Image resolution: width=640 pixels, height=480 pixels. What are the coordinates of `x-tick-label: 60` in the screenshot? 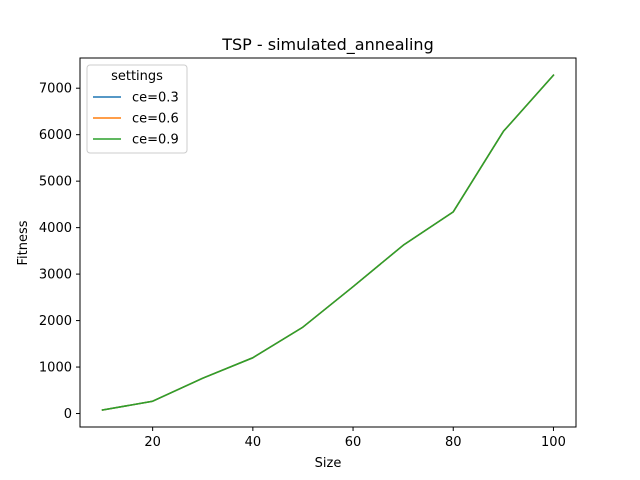 It's located at (353, 442).